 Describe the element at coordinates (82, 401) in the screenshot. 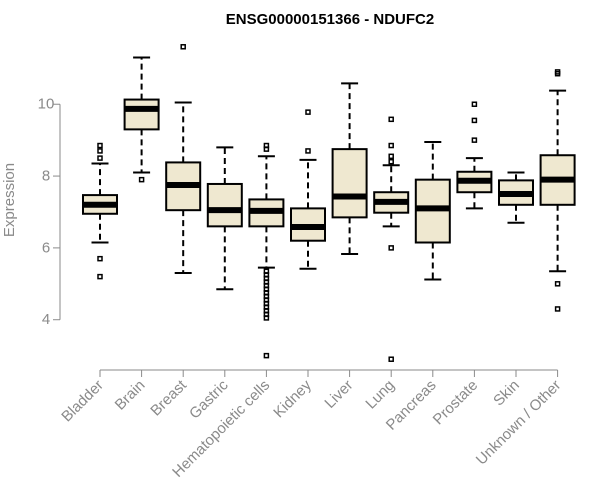

I see `x-tick-label: Bladder` at that location.